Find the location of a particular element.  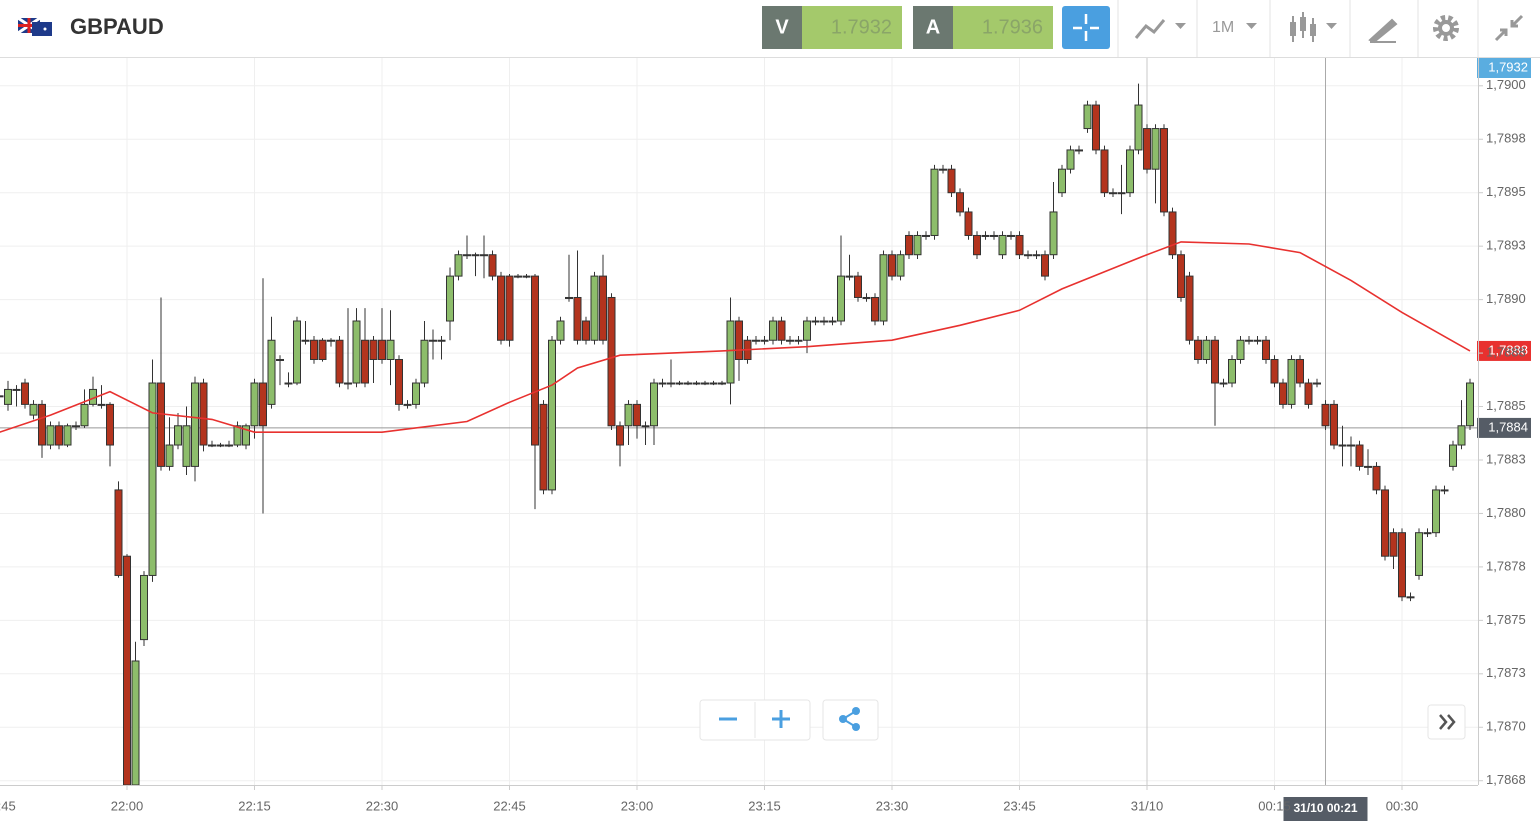

crosshair-y-tag-label: 1,7884 is located at coordinates (1508, 426).